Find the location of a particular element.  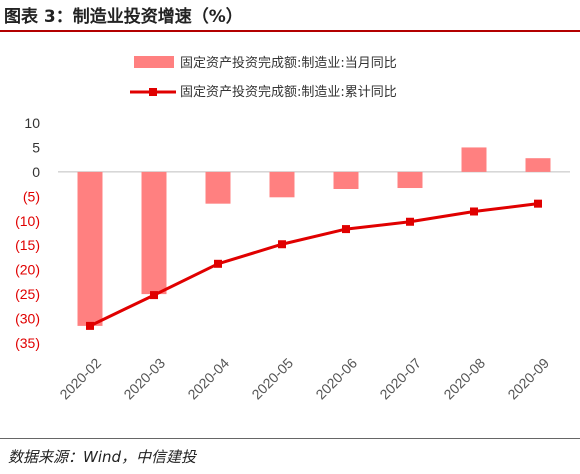

x-tick-label: 2020-06 is located at coordinates (336, 379).